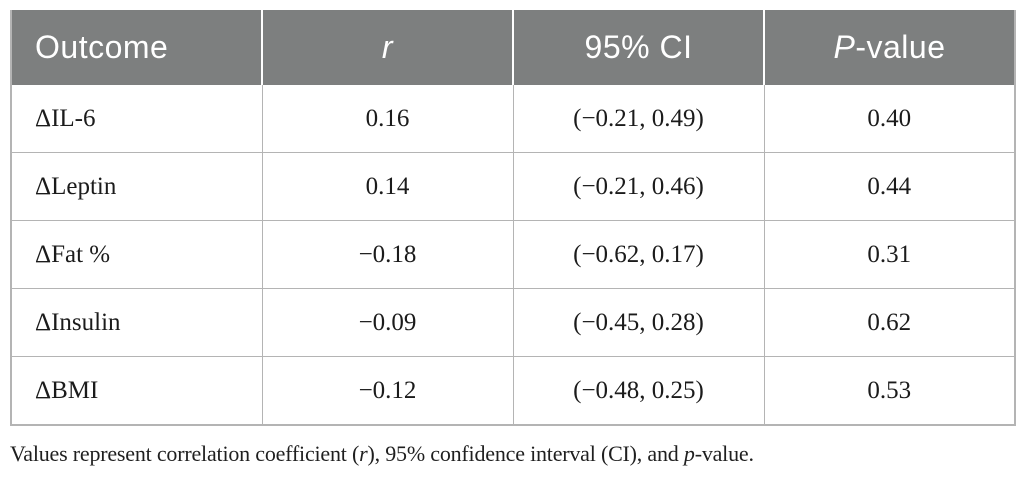 This screenshot has height=483, width=1026. What do you see at coordinates (638, 186) in the screenshot?
I see `cell-ci: (−0.21, 0.46)` at bounding box center [638, 186].